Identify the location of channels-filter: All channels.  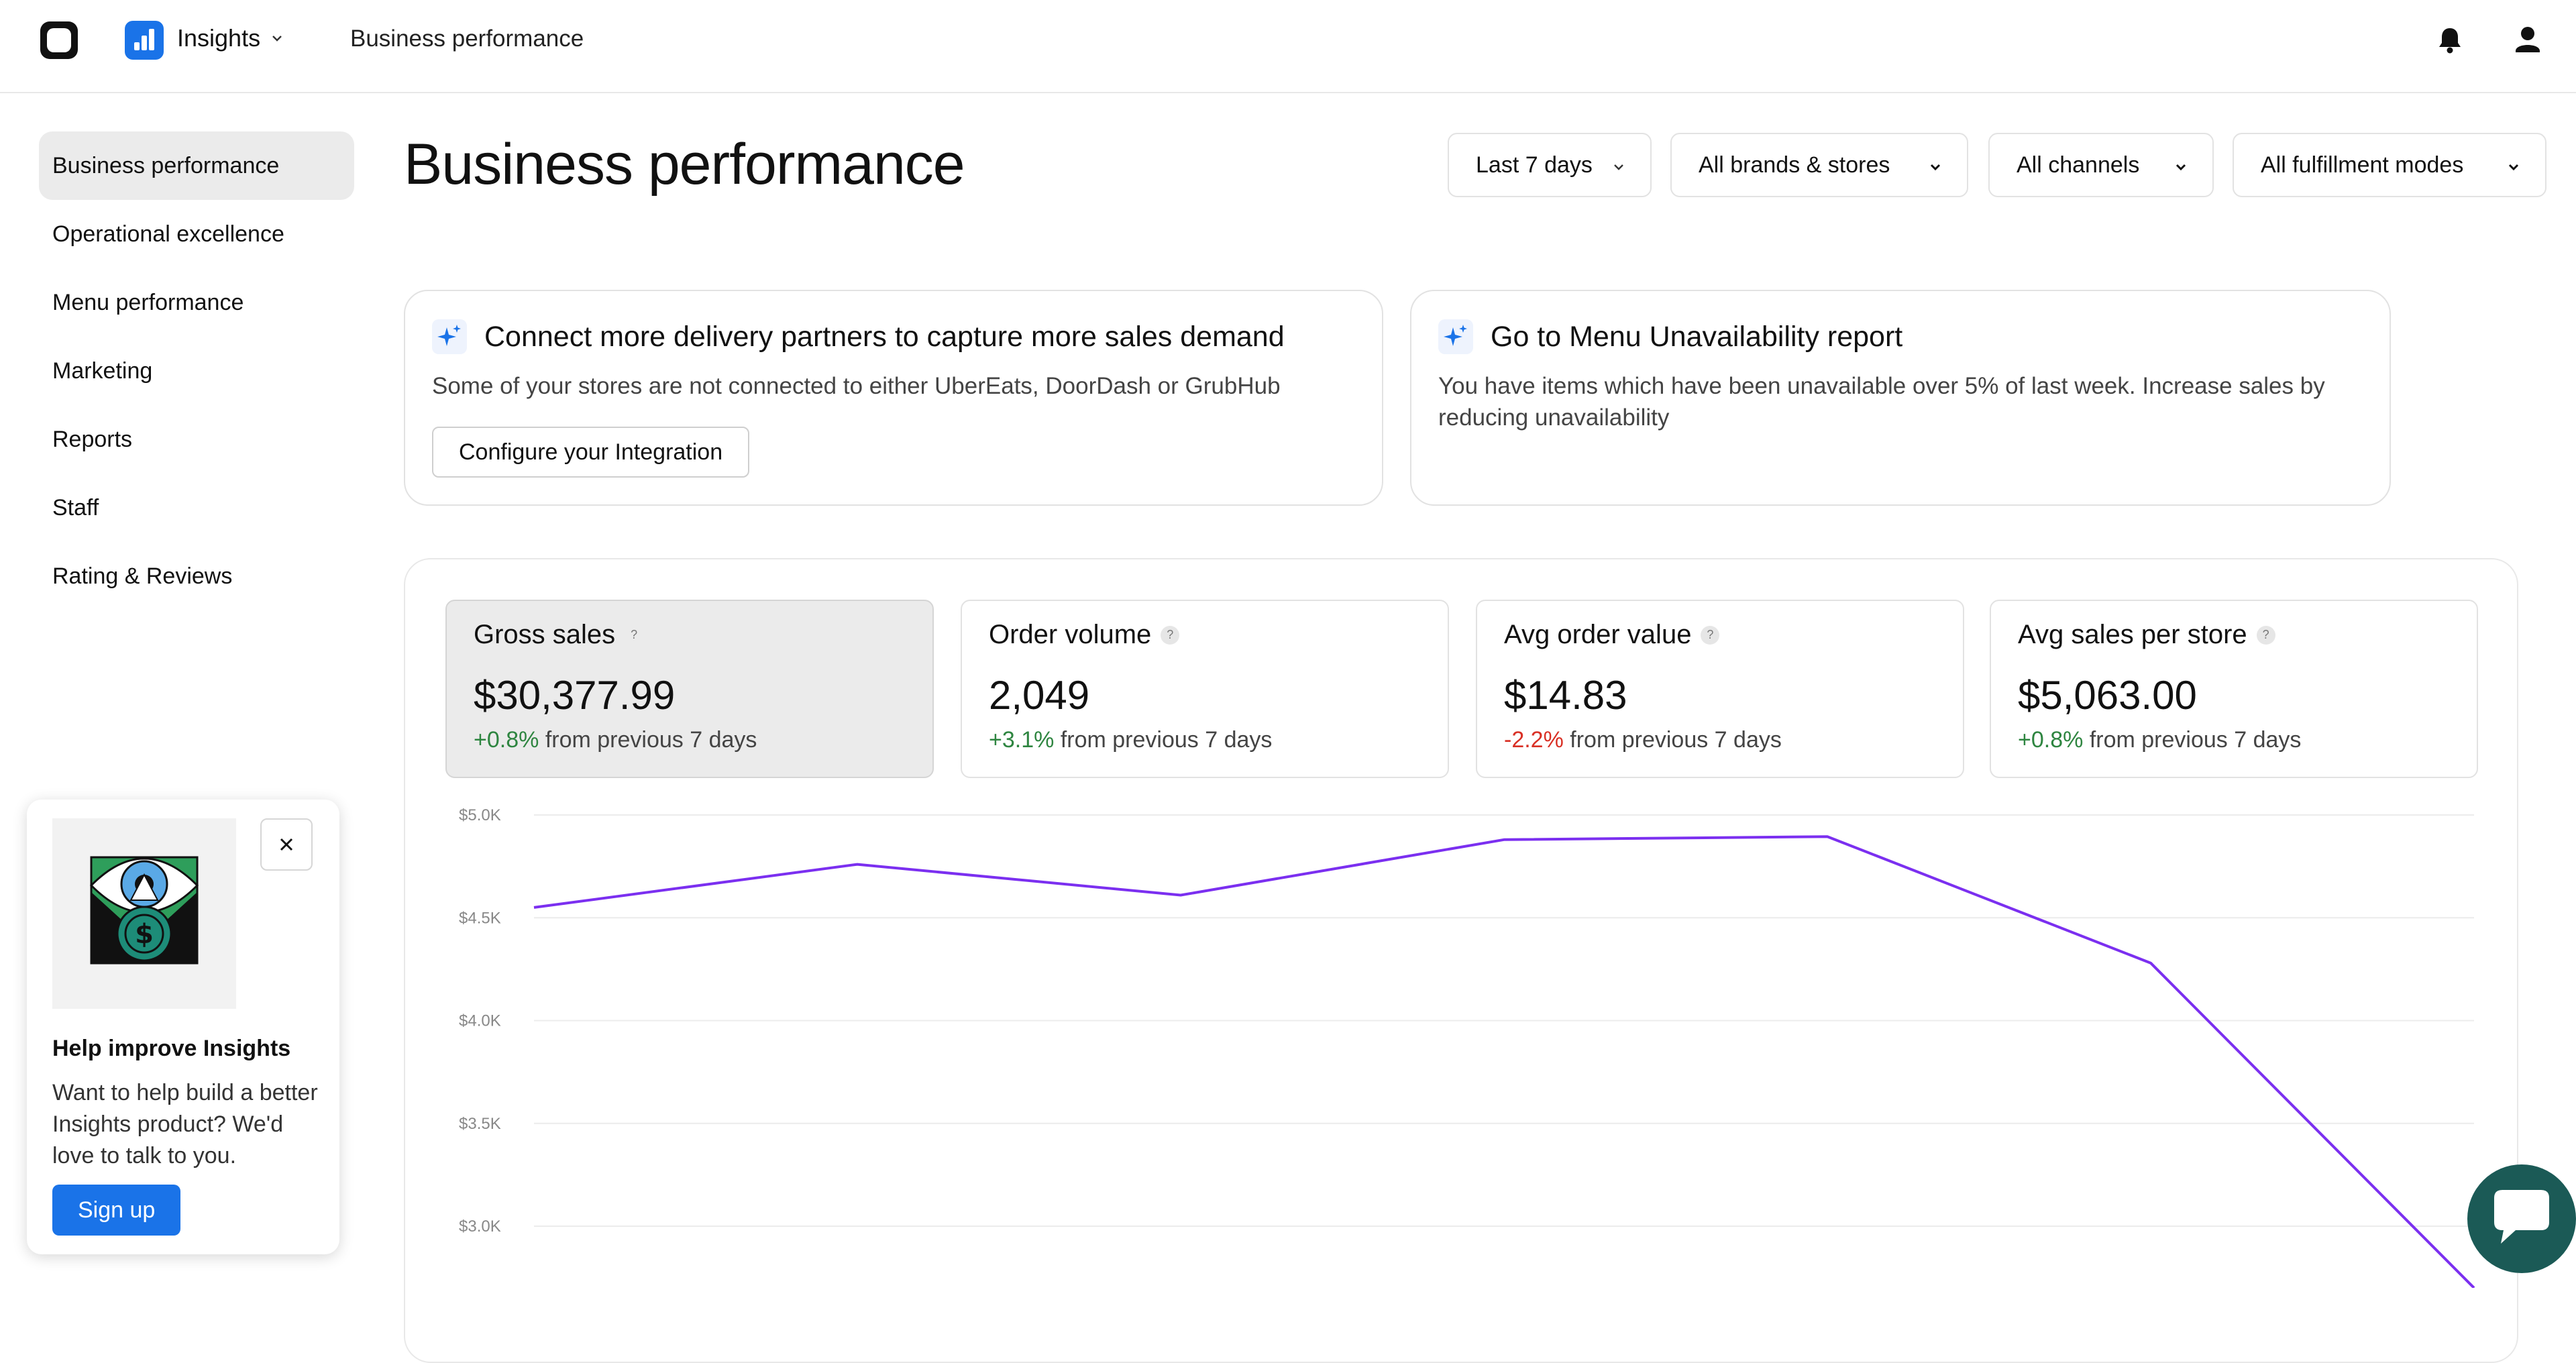
(2101, 165).